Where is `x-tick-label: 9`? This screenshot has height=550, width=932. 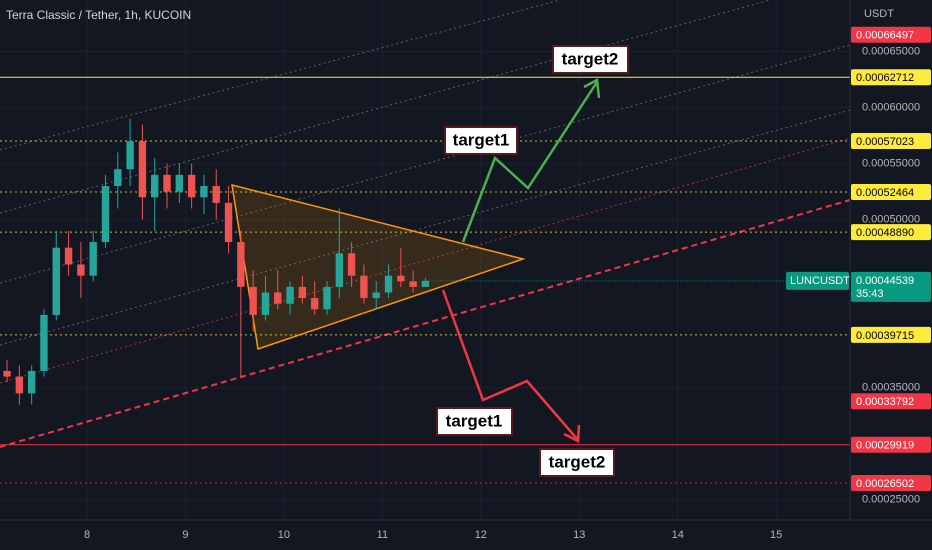
x-tick-label: 9 is located at coordinates (185, 535).